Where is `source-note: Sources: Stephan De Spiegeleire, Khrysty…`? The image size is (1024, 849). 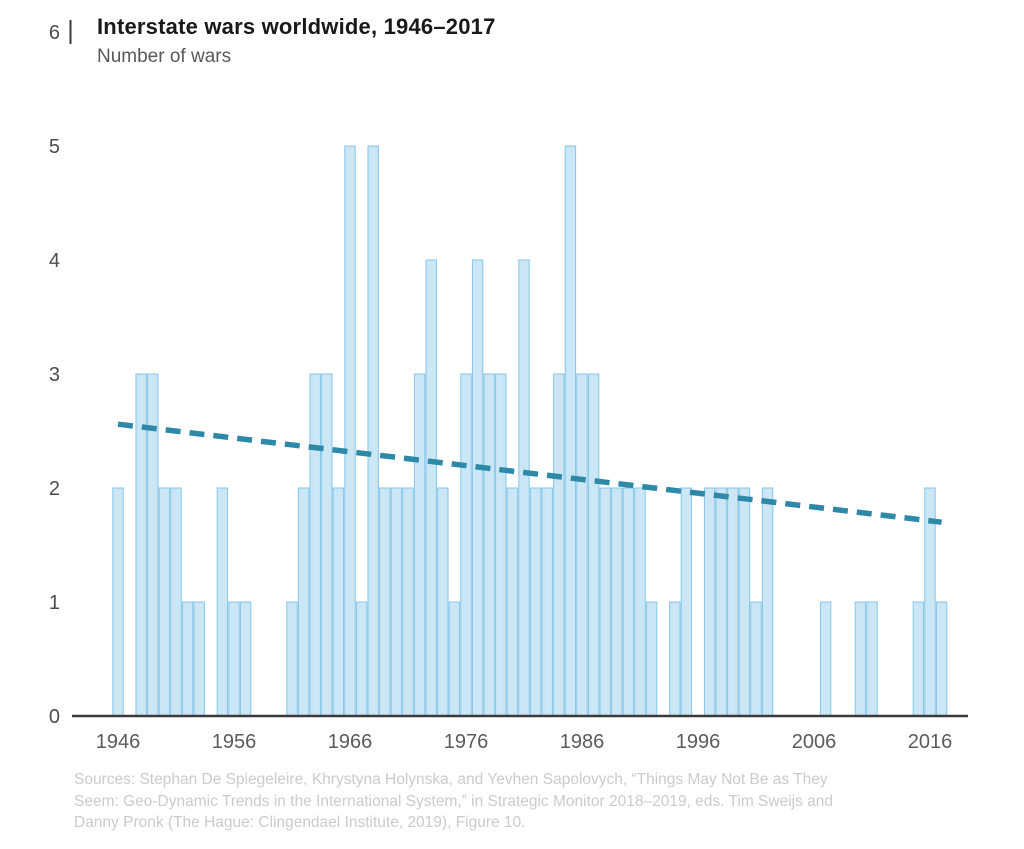 source-note: Sources: Stephan De Spiegeleire, Khrysty… is located at coordinates (524, 801).